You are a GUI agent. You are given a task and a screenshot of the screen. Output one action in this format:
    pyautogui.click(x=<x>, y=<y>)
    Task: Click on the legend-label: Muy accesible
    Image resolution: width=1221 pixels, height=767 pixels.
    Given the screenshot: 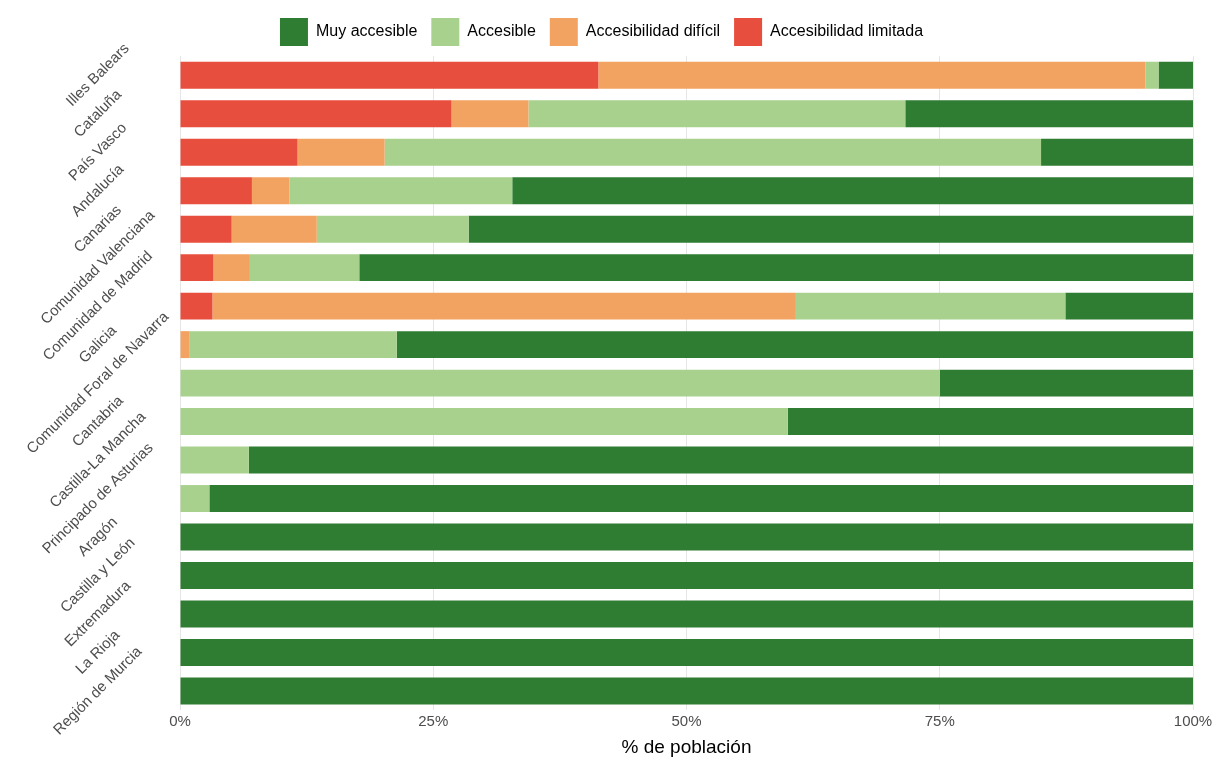 What is the action you would take?
    pyautogui.click(x=366, y=31)
    